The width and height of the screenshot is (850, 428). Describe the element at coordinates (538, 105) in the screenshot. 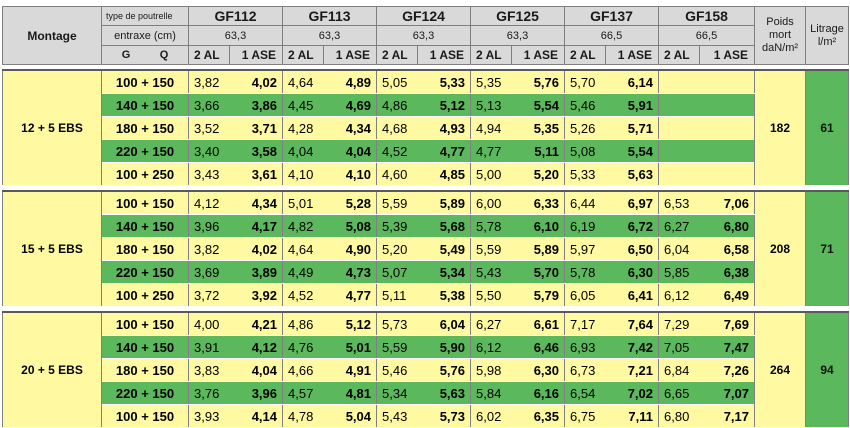

I see `ase-value-cell: 5,54` at that location.